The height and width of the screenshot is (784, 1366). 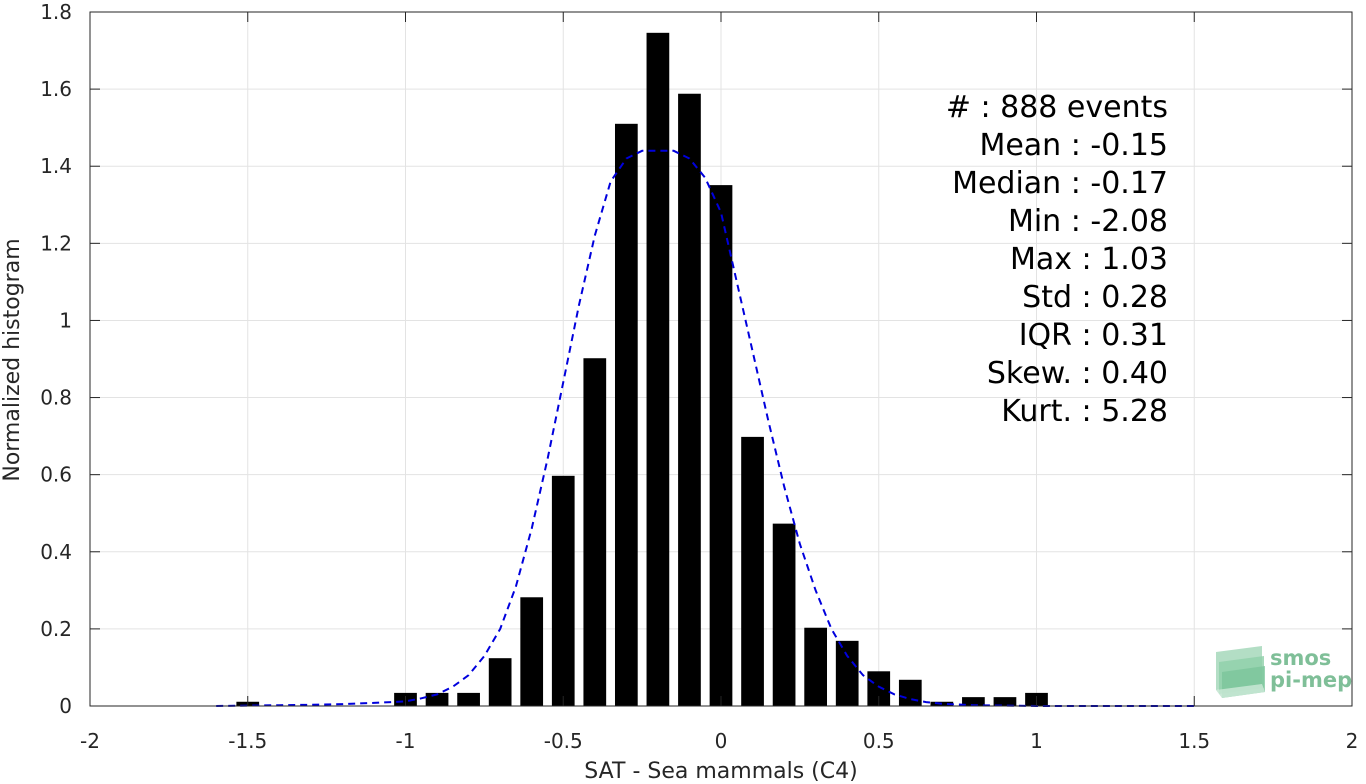 I want to click on stat-line-8: Kurt. : 5.28, so click(x=1084, y=411).